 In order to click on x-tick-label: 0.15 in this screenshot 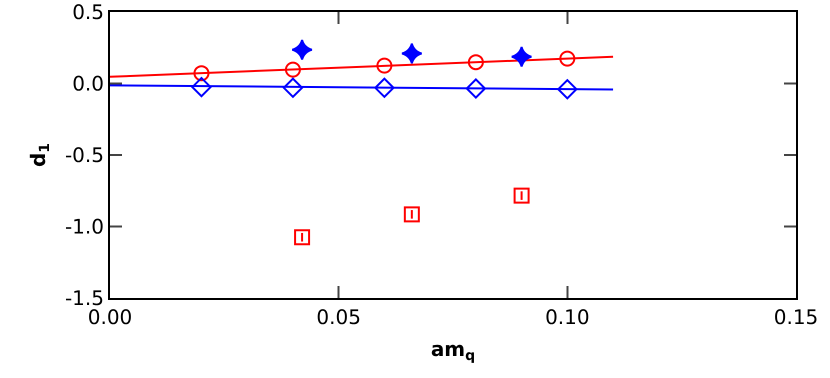, I will do `click(796, 317)`.